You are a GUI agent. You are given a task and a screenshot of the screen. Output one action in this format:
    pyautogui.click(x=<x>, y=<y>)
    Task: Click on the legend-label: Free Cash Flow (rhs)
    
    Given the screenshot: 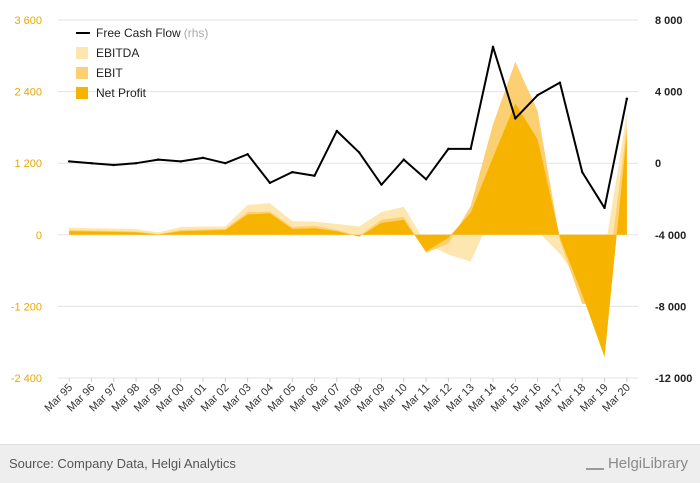 What is the action you would take?
    pyautogui.click(x=152, y=33)
    